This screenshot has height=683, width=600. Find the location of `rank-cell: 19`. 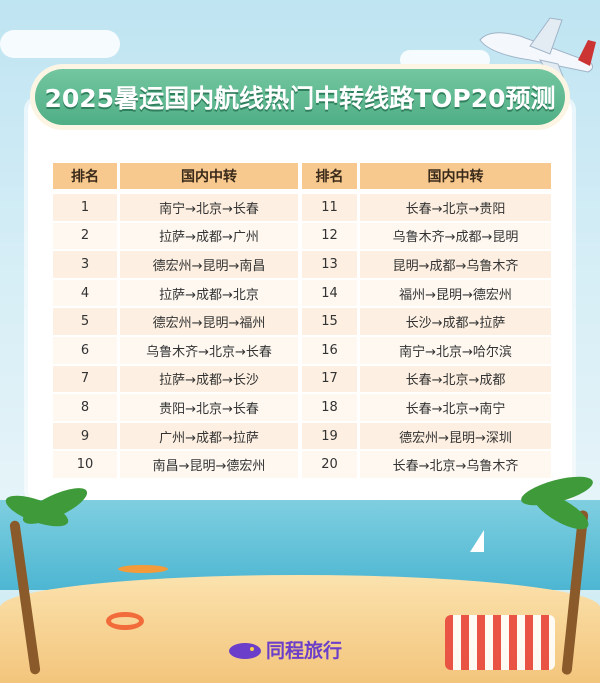

rank-cell: 19 is located at coordinates (329, 436).